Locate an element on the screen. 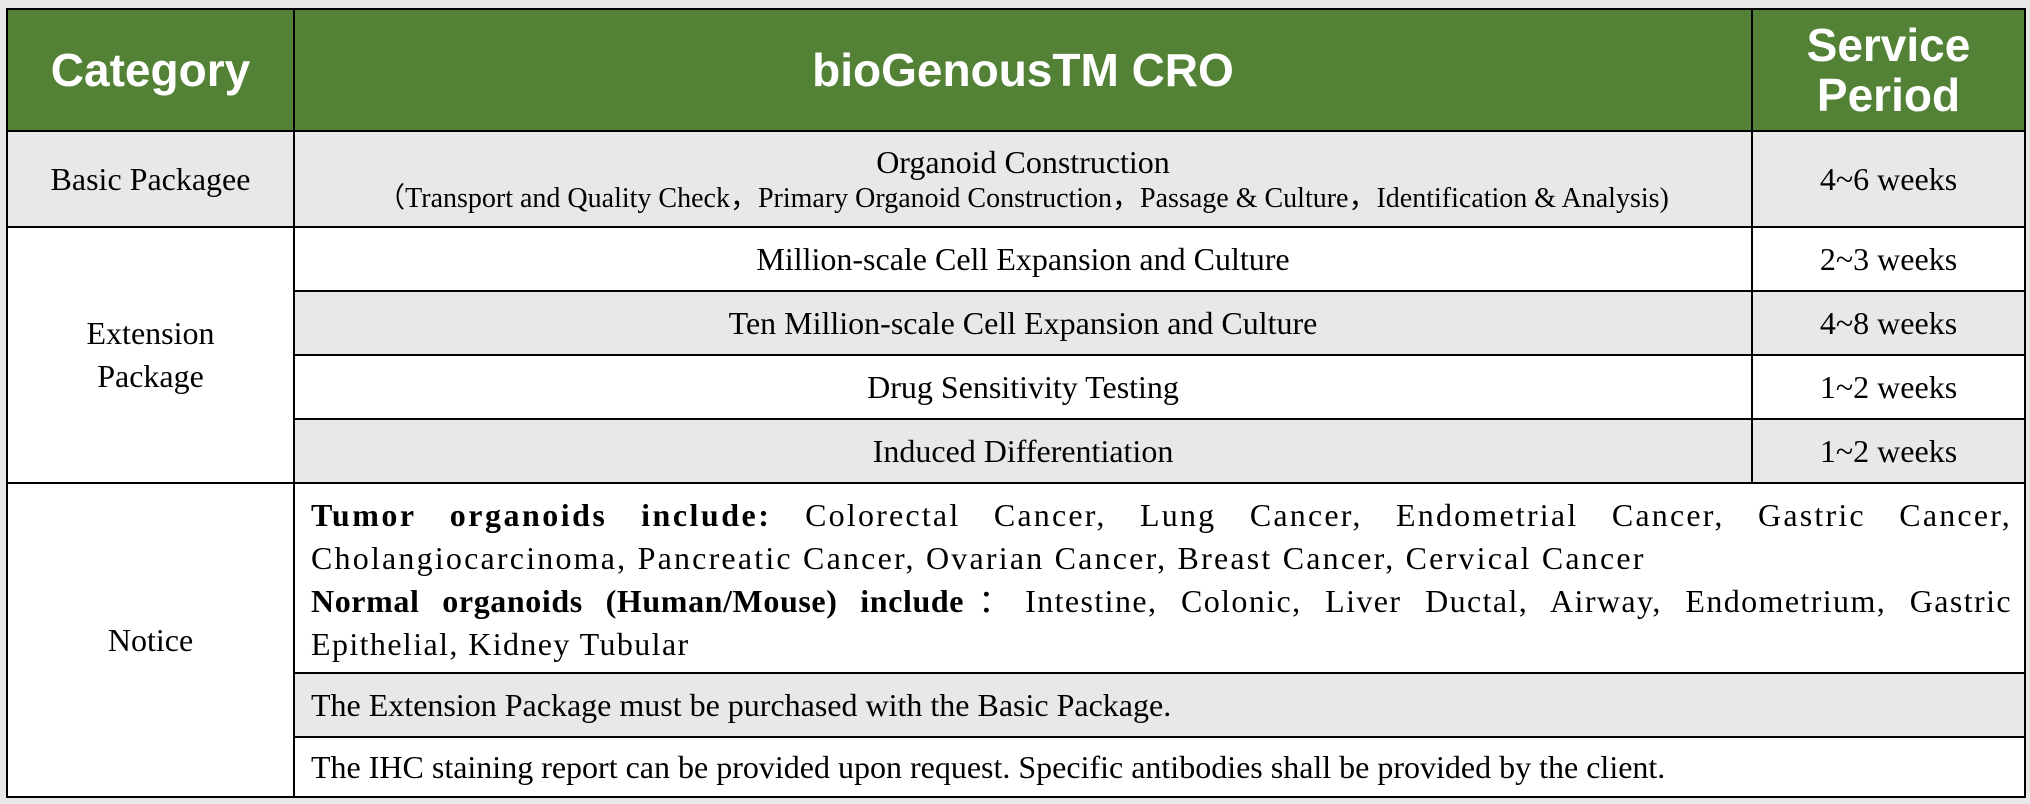 The height and width of the screenshot is (804, 2030). extension-service-4: Induced Differentiation is located at coordinates (1023, 451).